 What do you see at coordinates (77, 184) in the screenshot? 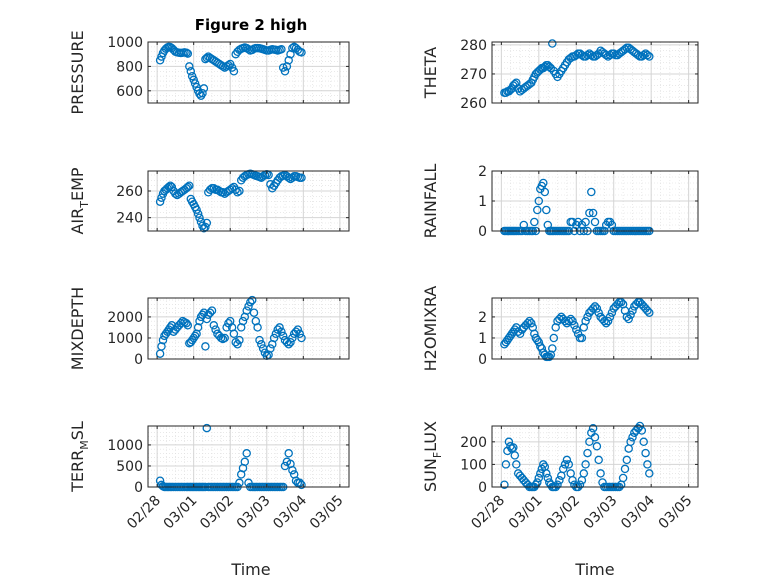
I see `y-label-rest: EMP` at bounding box center [77, 184].